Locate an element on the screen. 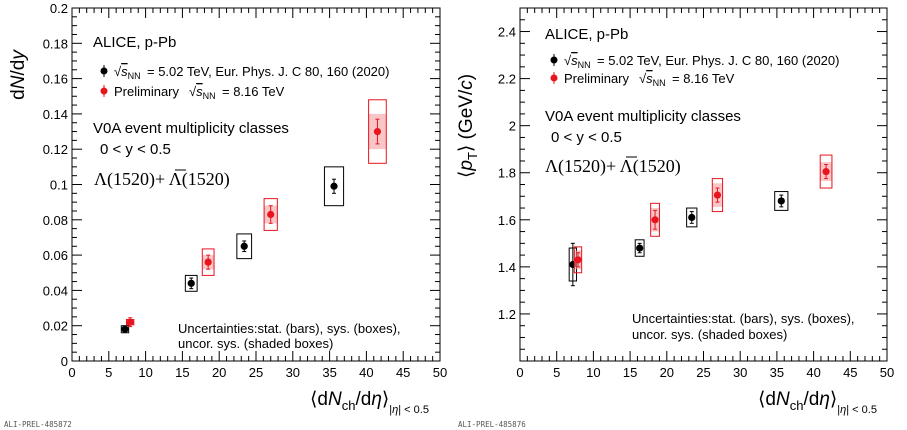 This screenshot has width=907, height=430. y-tick-label: 0.1 is located at coordinates (59, 185).